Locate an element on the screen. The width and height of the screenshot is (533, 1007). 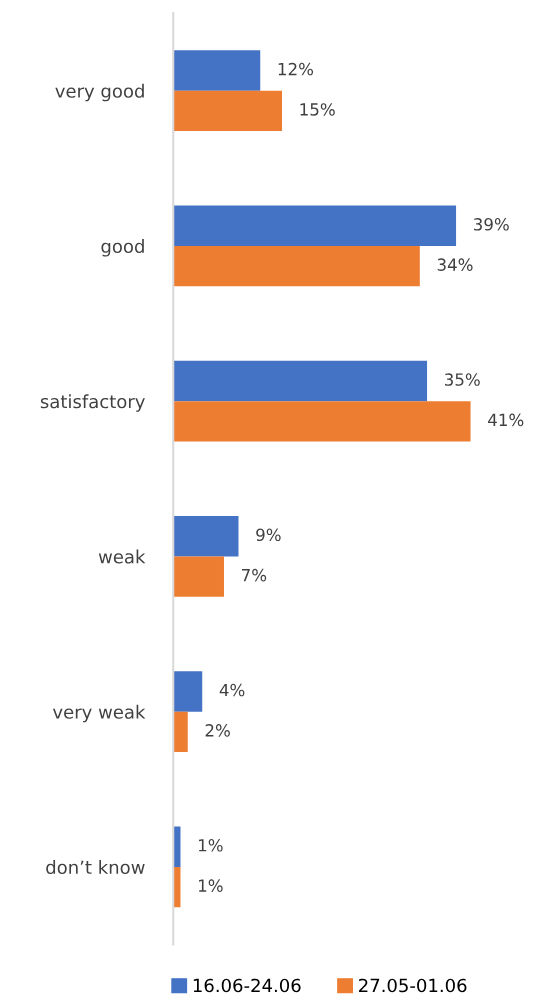
y-tick-label: very weak is located at coordinates (99, 713).